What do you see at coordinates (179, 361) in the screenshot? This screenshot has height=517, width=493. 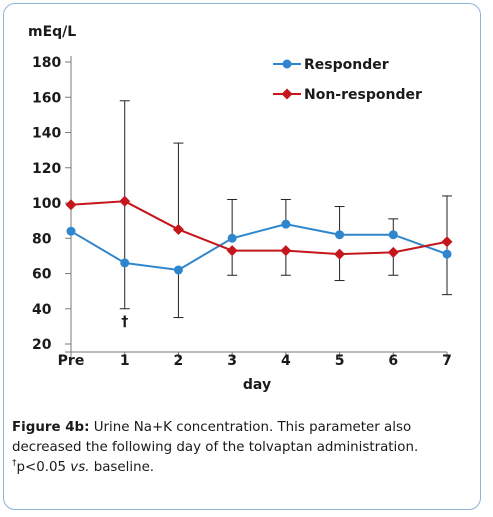 I see `x-tick-label: 2` at bounding box center [179, 361].